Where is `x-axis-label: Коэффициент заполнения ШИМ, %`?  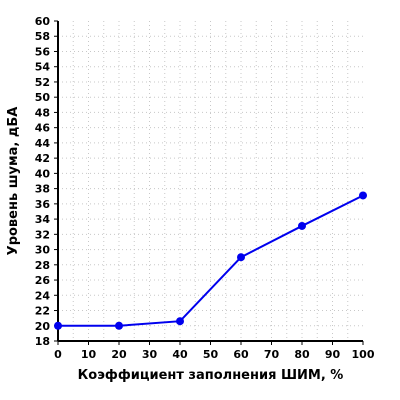 x-axis-label: Коэффициент заполнения ШИМ, % is located at coordinates (211, 375).